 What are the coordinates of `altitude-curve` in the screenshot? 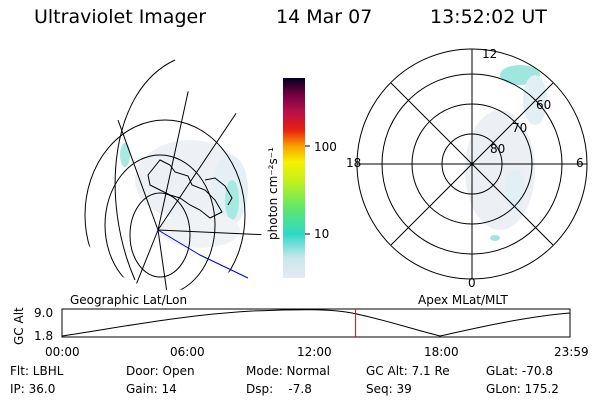 It's located at (316, 323).